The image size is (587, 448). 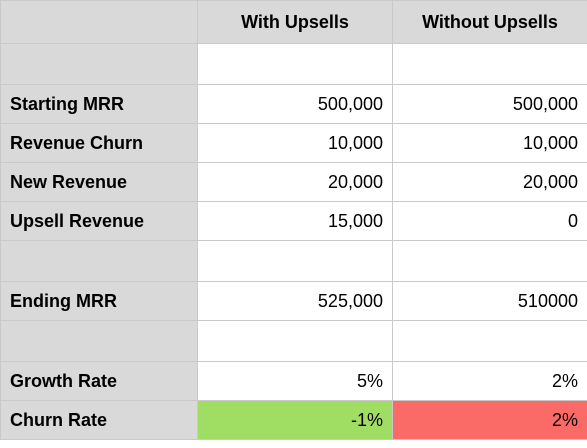 I want to click on row-label: Starting MRR, so click(x=99, y=104).